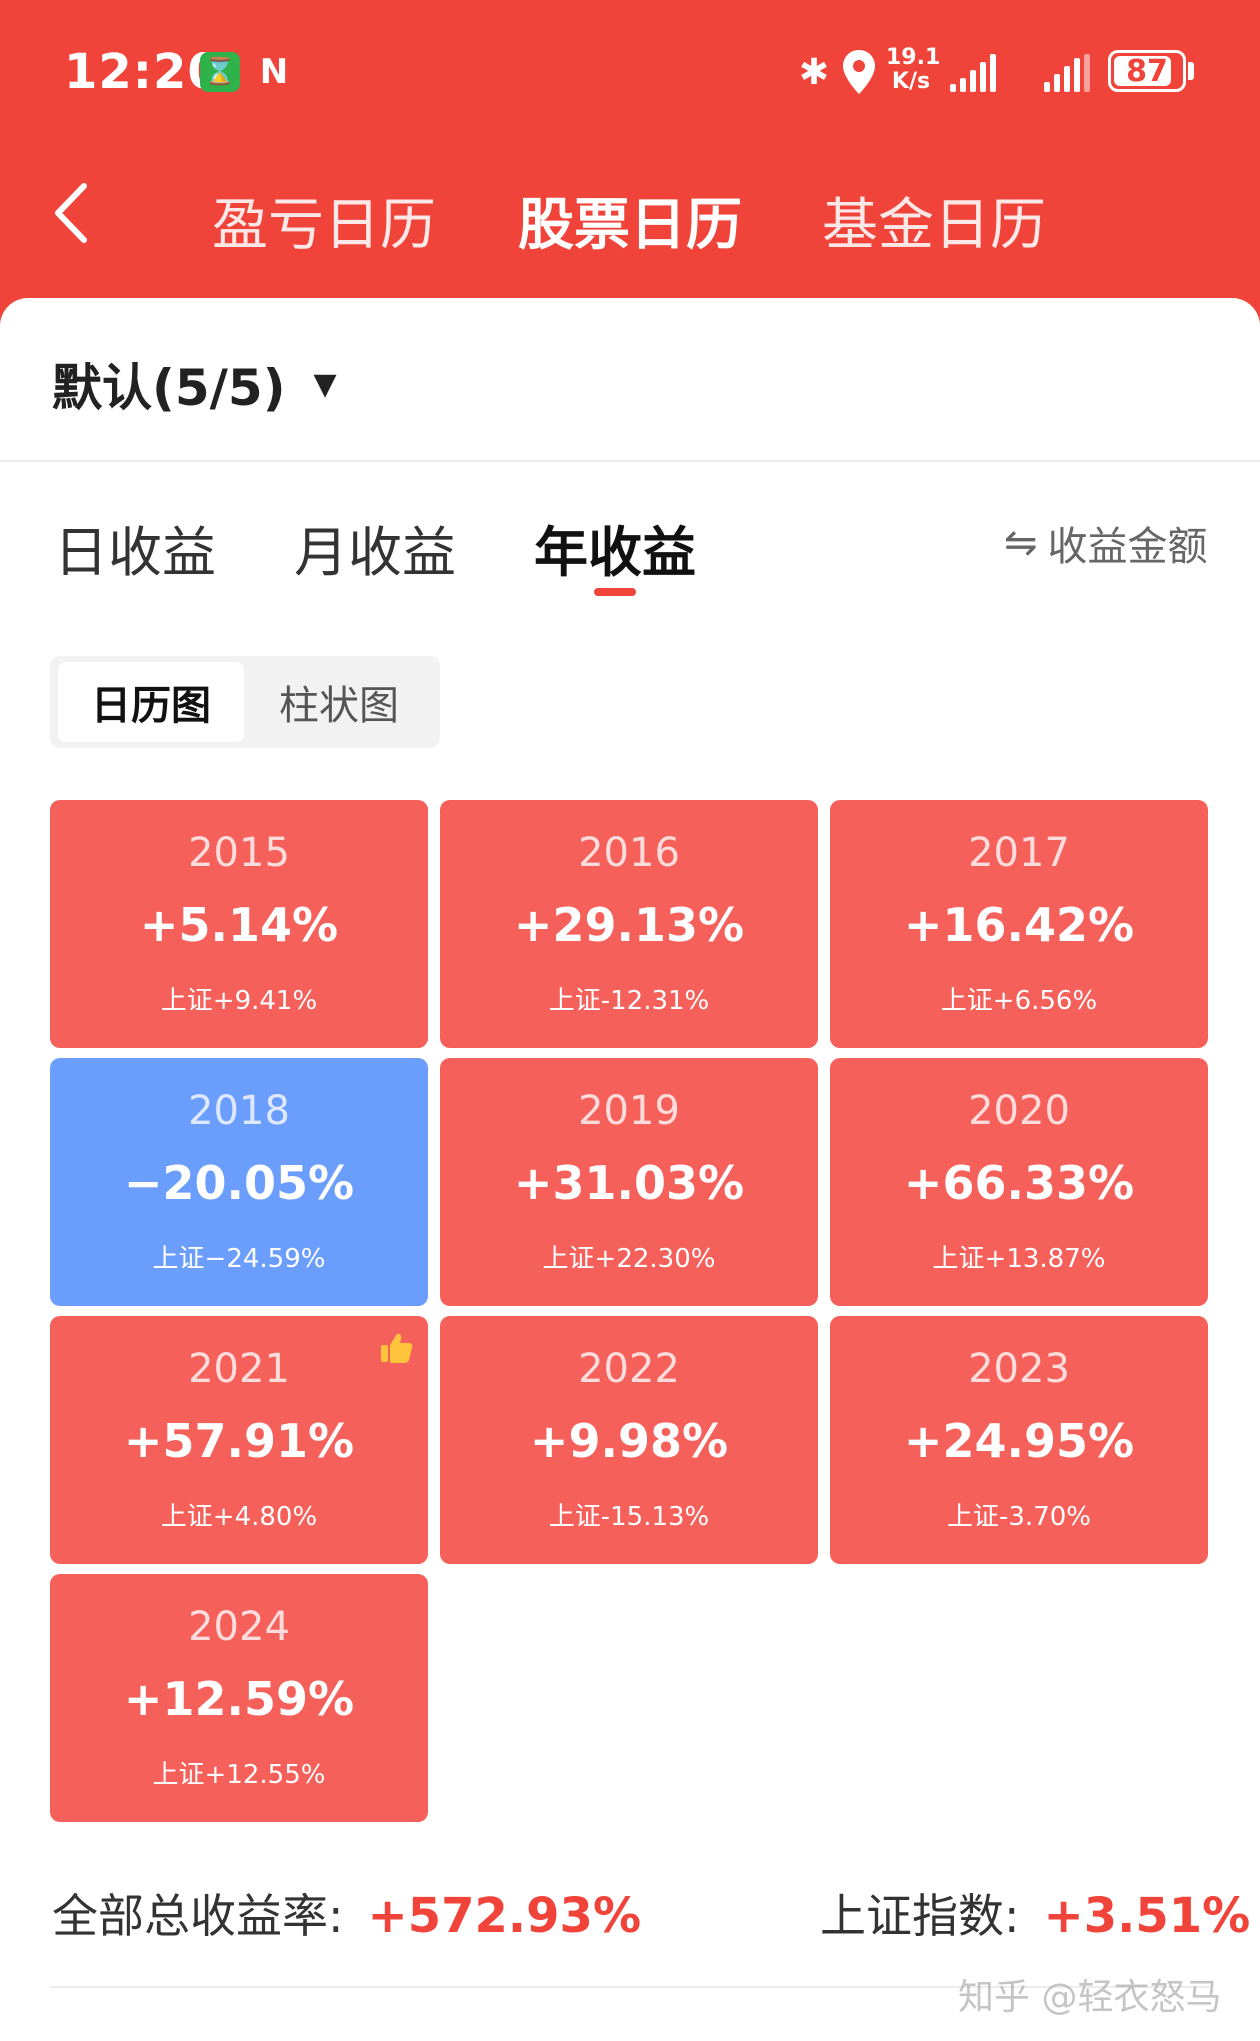 This screenshot has height=2041, width=1260. Describe the element at coordinates (239, 1517) in the screenshot. I see `index-return: 上证+4.80%` at that location.